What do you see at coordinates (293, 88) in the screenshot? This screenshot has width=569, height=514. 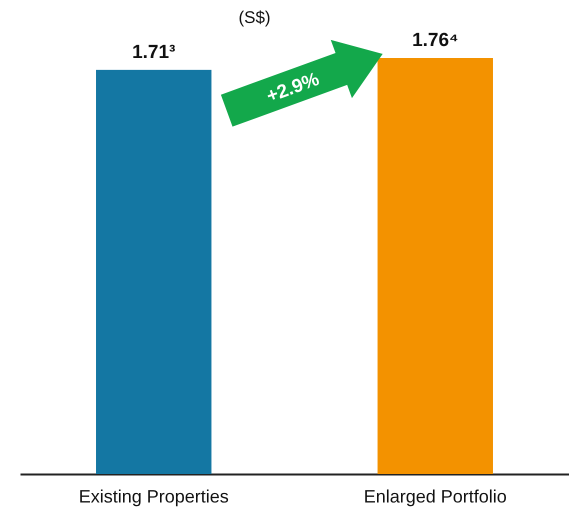 I see `annotation: +2.9%` at bounding box center [293, 88].